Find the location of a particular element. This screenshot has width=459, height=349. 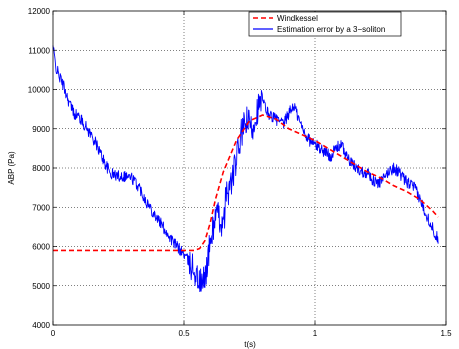

legend-box is located at coordinates (325, 24).